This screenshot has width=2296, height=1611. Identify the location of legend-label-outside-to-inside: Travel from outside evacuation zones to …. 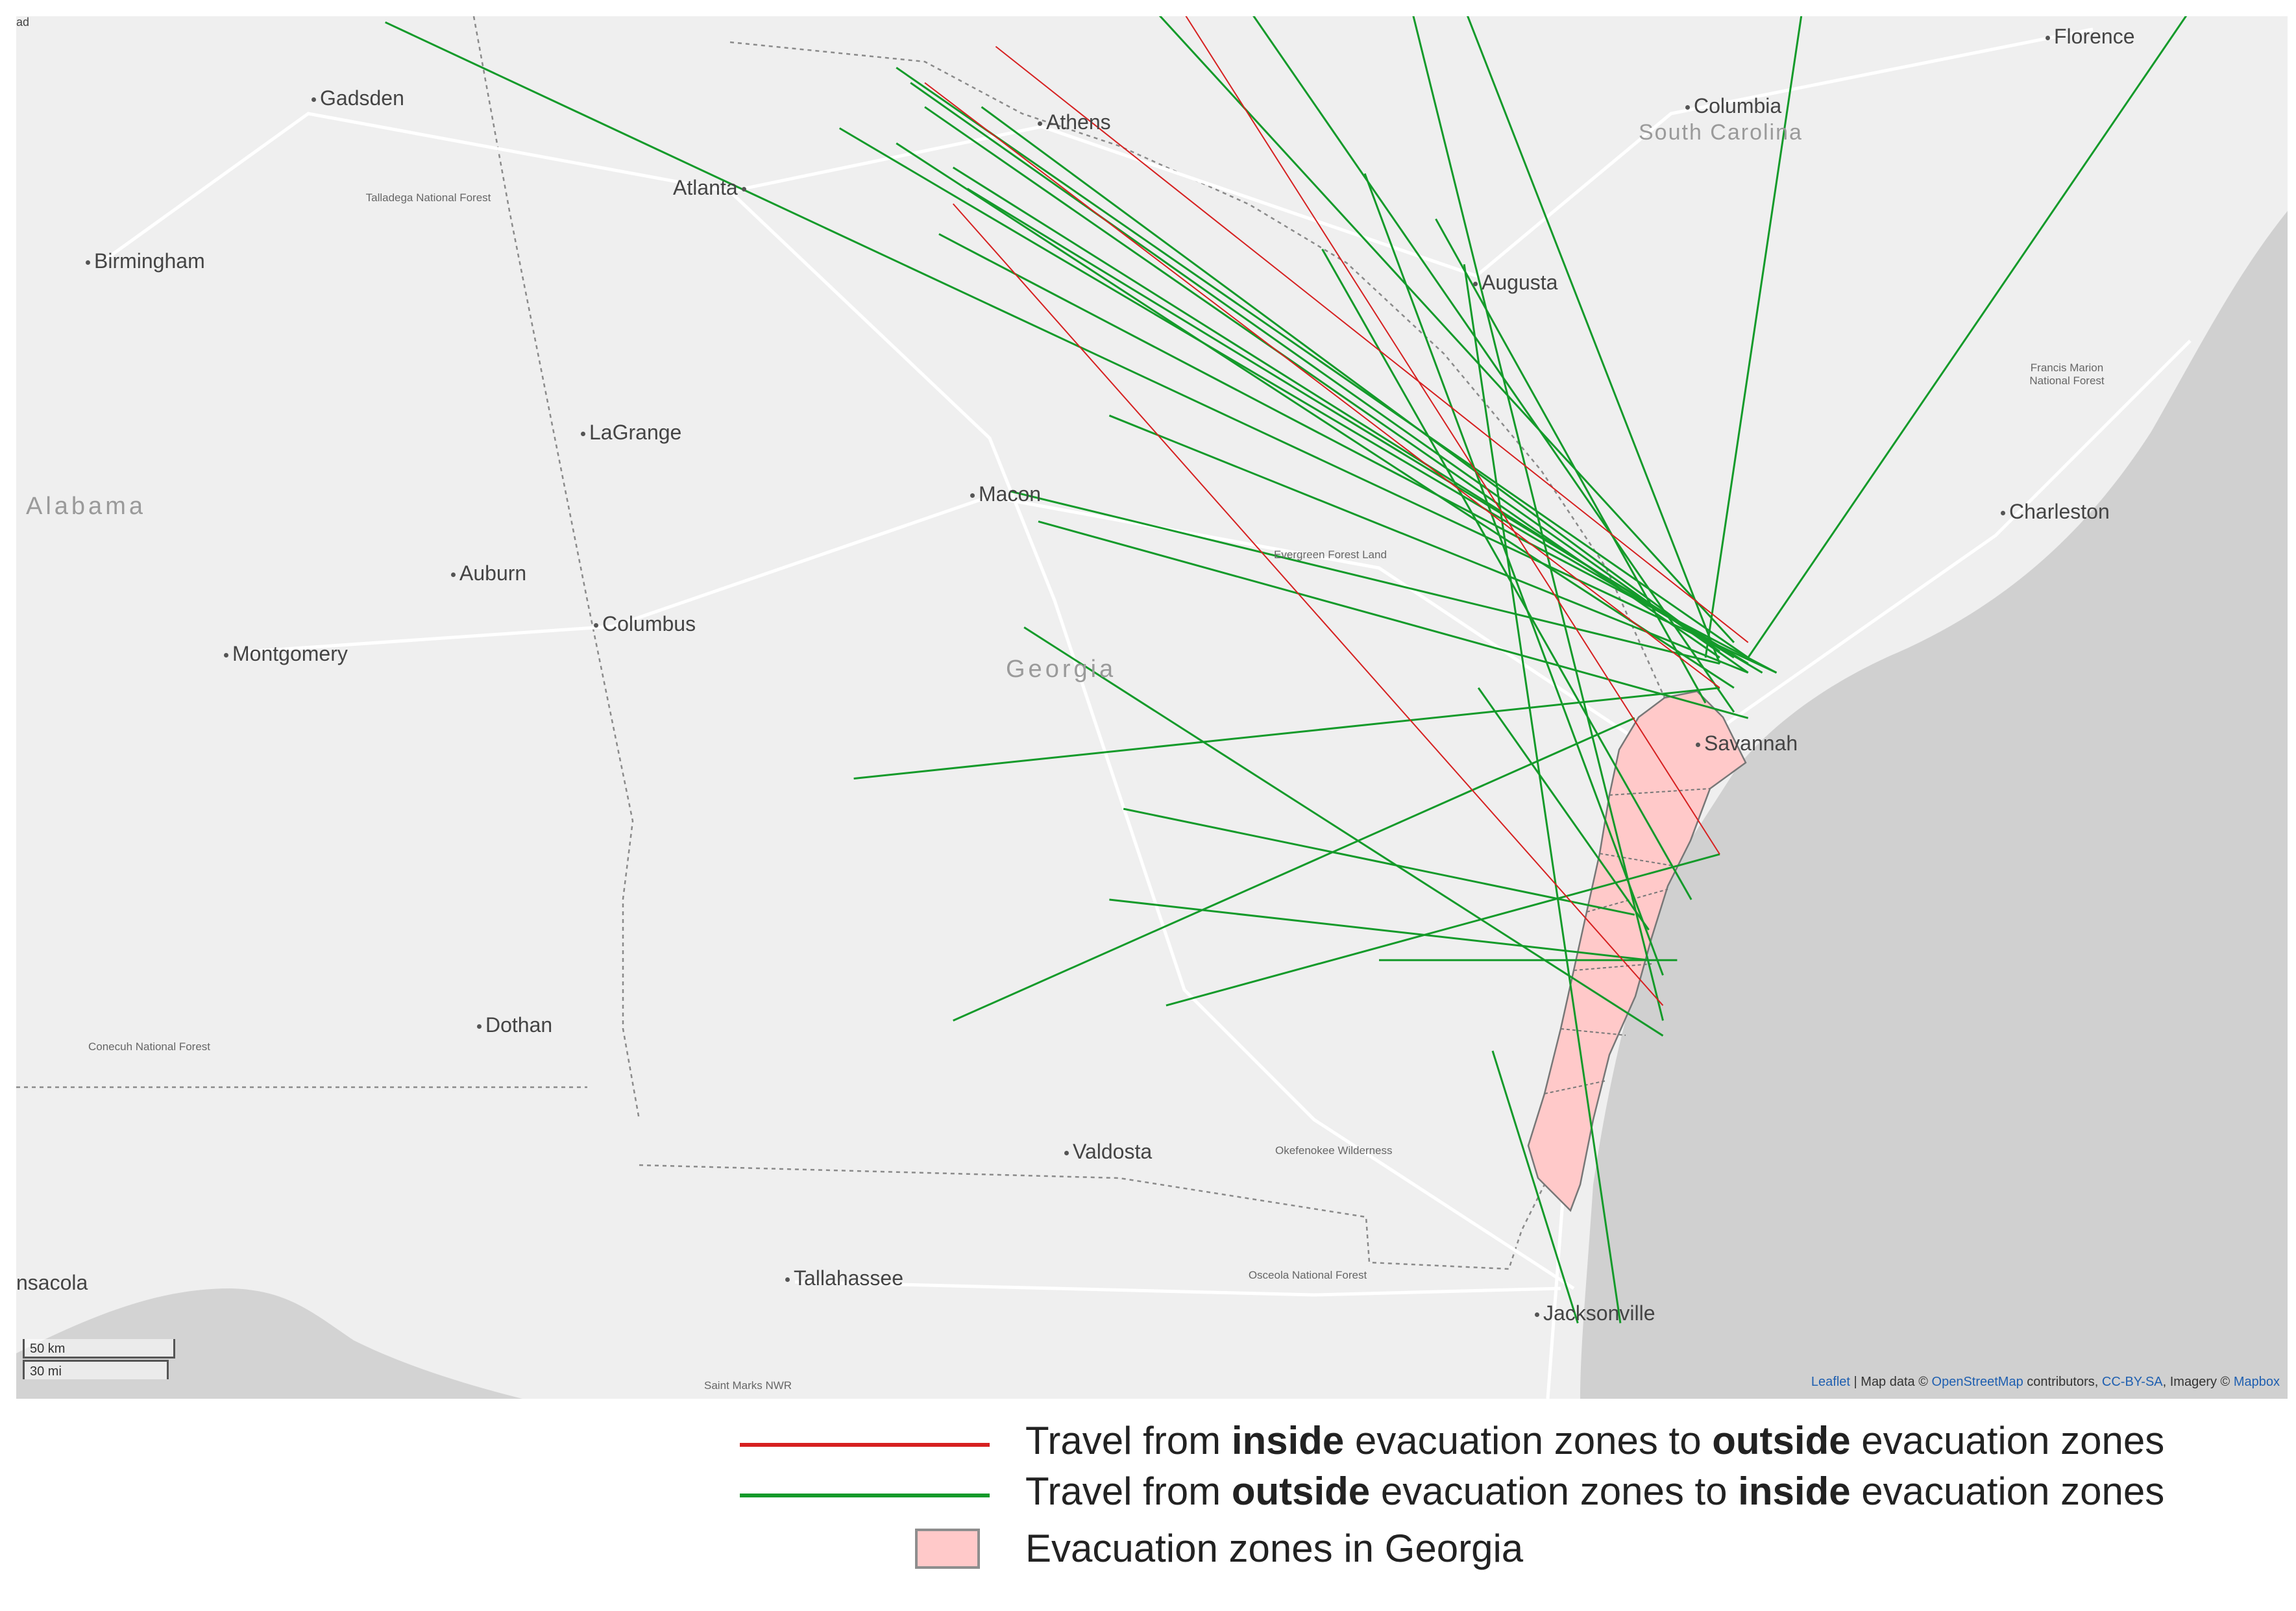
(1595, 1492).